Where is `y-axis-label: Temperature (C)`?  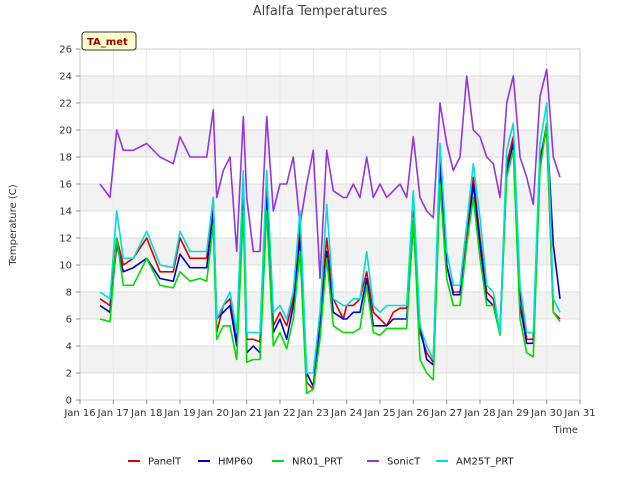 y-axis-label: Temperature (C) is located at coordinates (13, 225).